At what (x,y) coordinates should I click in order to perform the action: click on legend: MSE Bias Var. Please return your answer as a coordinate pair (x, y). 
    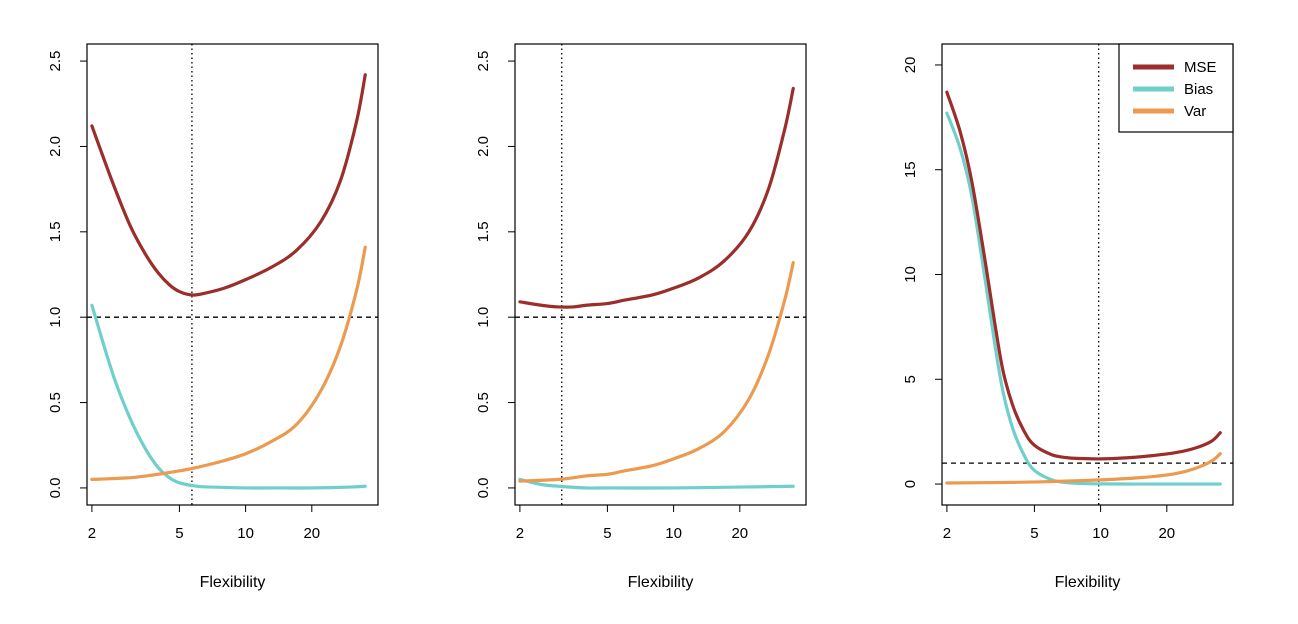
    Looking at the image, I should click on (1176, 88).